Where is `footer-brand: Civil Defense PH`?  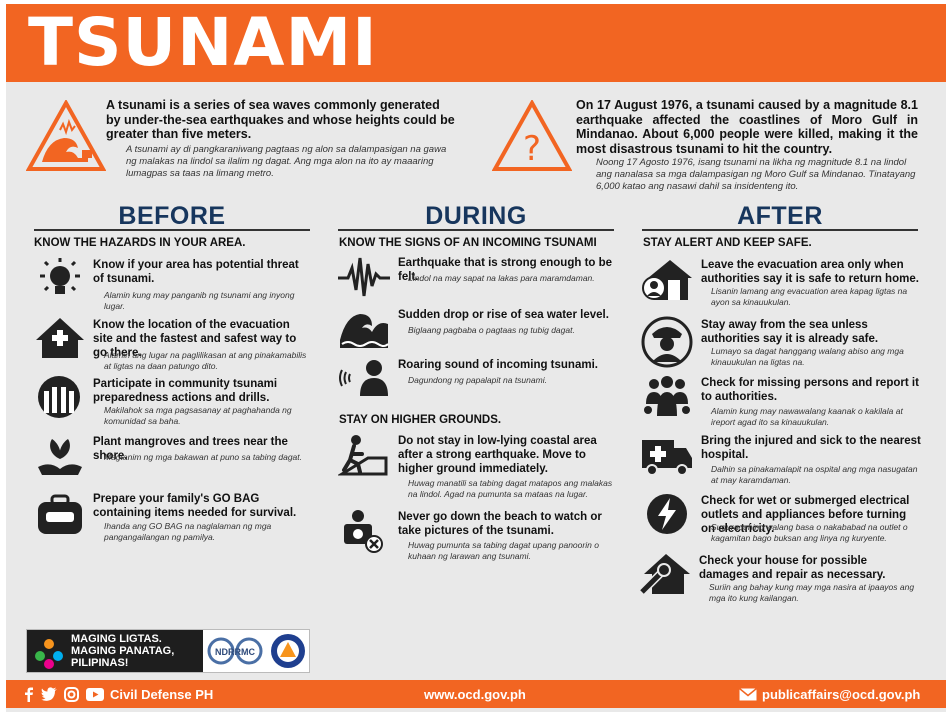
footer-brand: Civil Defense PH is located at coordinates (162, 694).